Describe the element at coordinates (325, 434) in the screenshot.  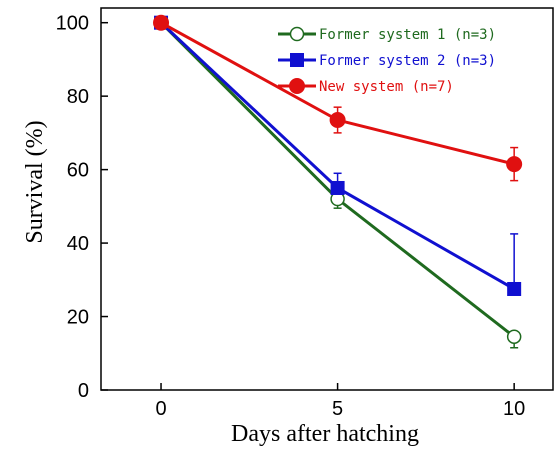
I see `x-axis-label: Days after hatching` at that location.